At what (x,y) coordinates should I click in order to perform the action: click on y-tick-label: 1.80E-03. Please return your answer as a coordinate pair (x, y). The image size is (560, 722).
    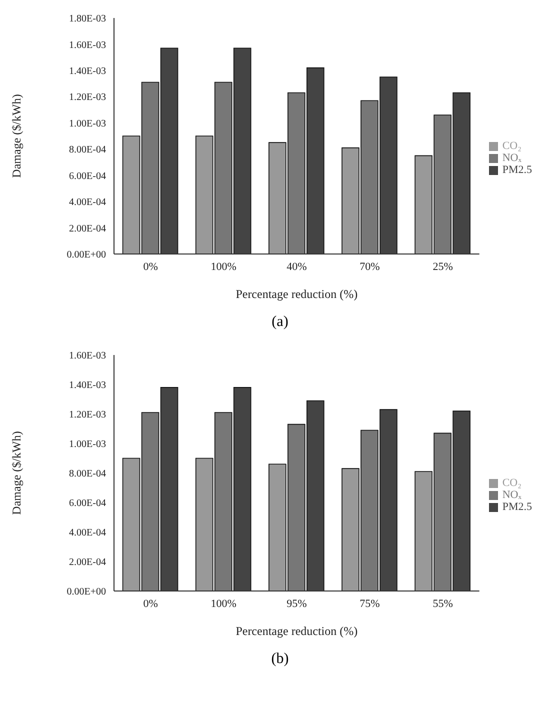
    Looking at the image, I should click on (87, 19).